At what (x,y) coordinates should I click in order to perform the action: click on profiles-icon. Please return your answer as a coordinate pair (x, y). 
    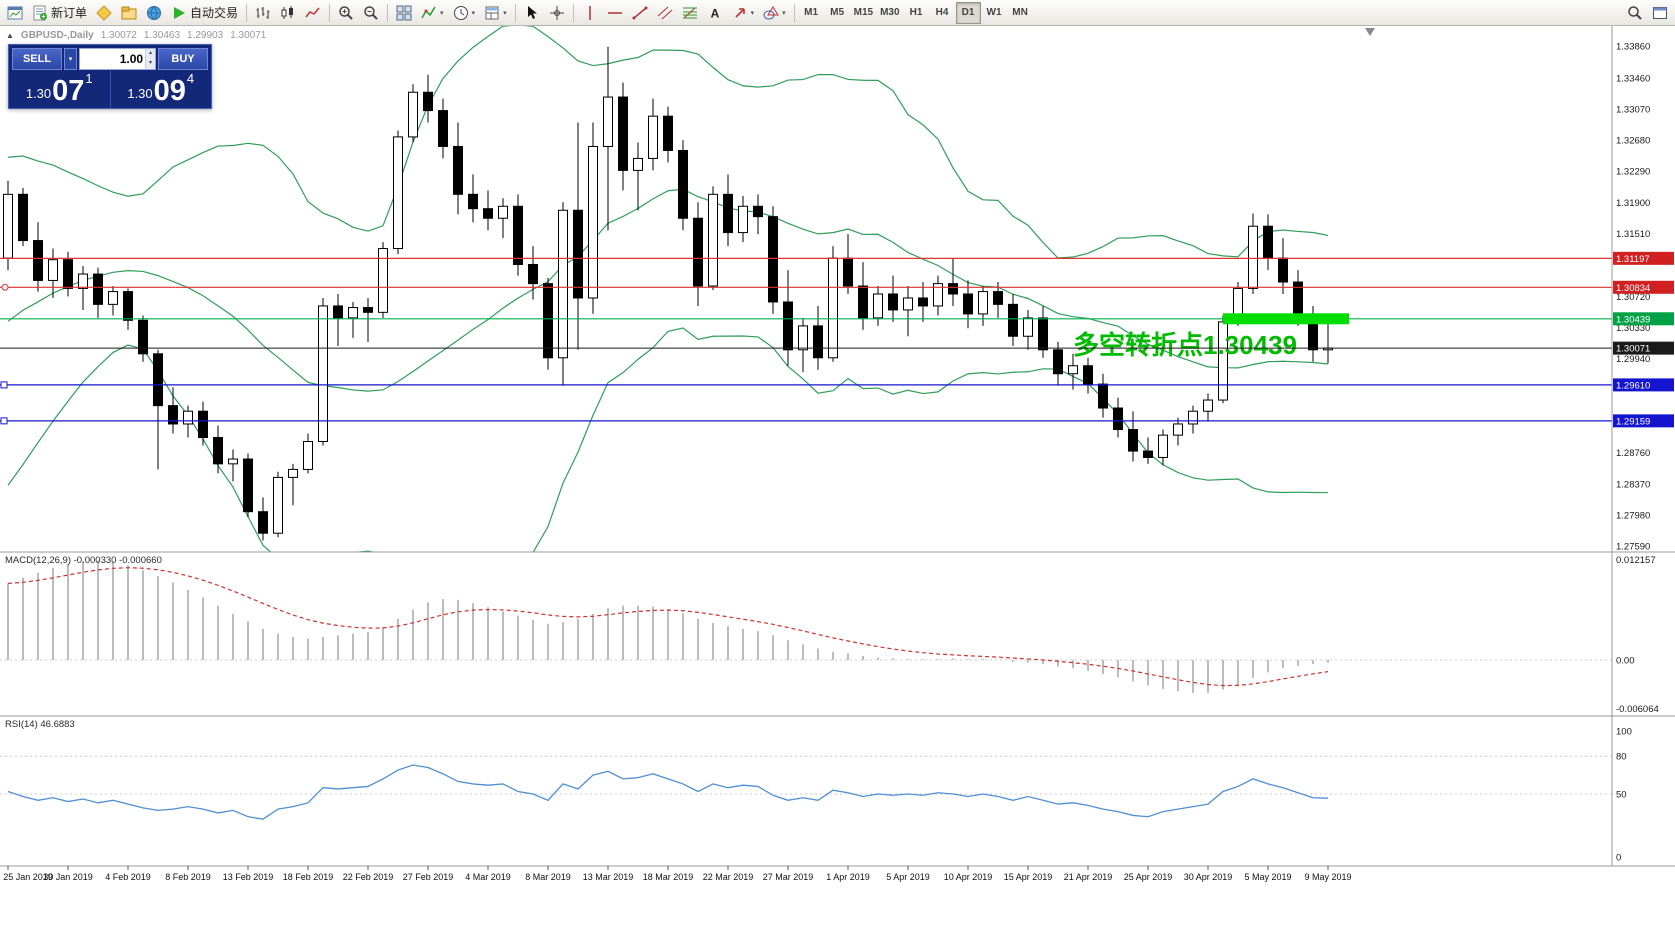
    Looking at the image, I should click on (129, 13).